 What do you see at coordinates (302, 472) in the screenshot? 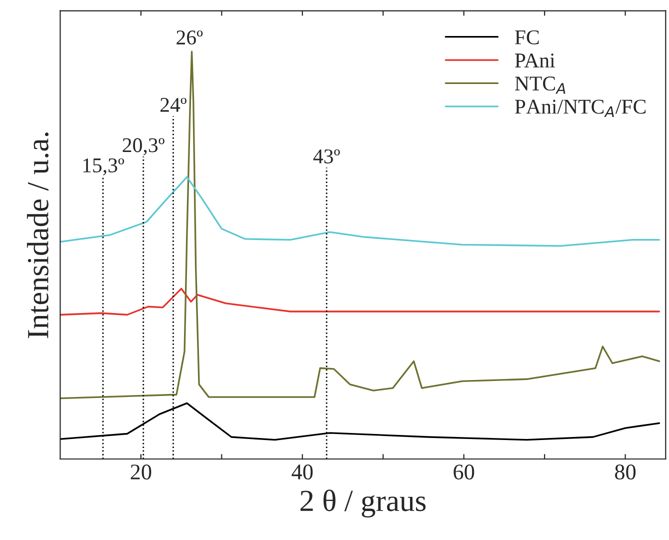
I see `x-tick-label: 40` at bounding box center [302, 472].